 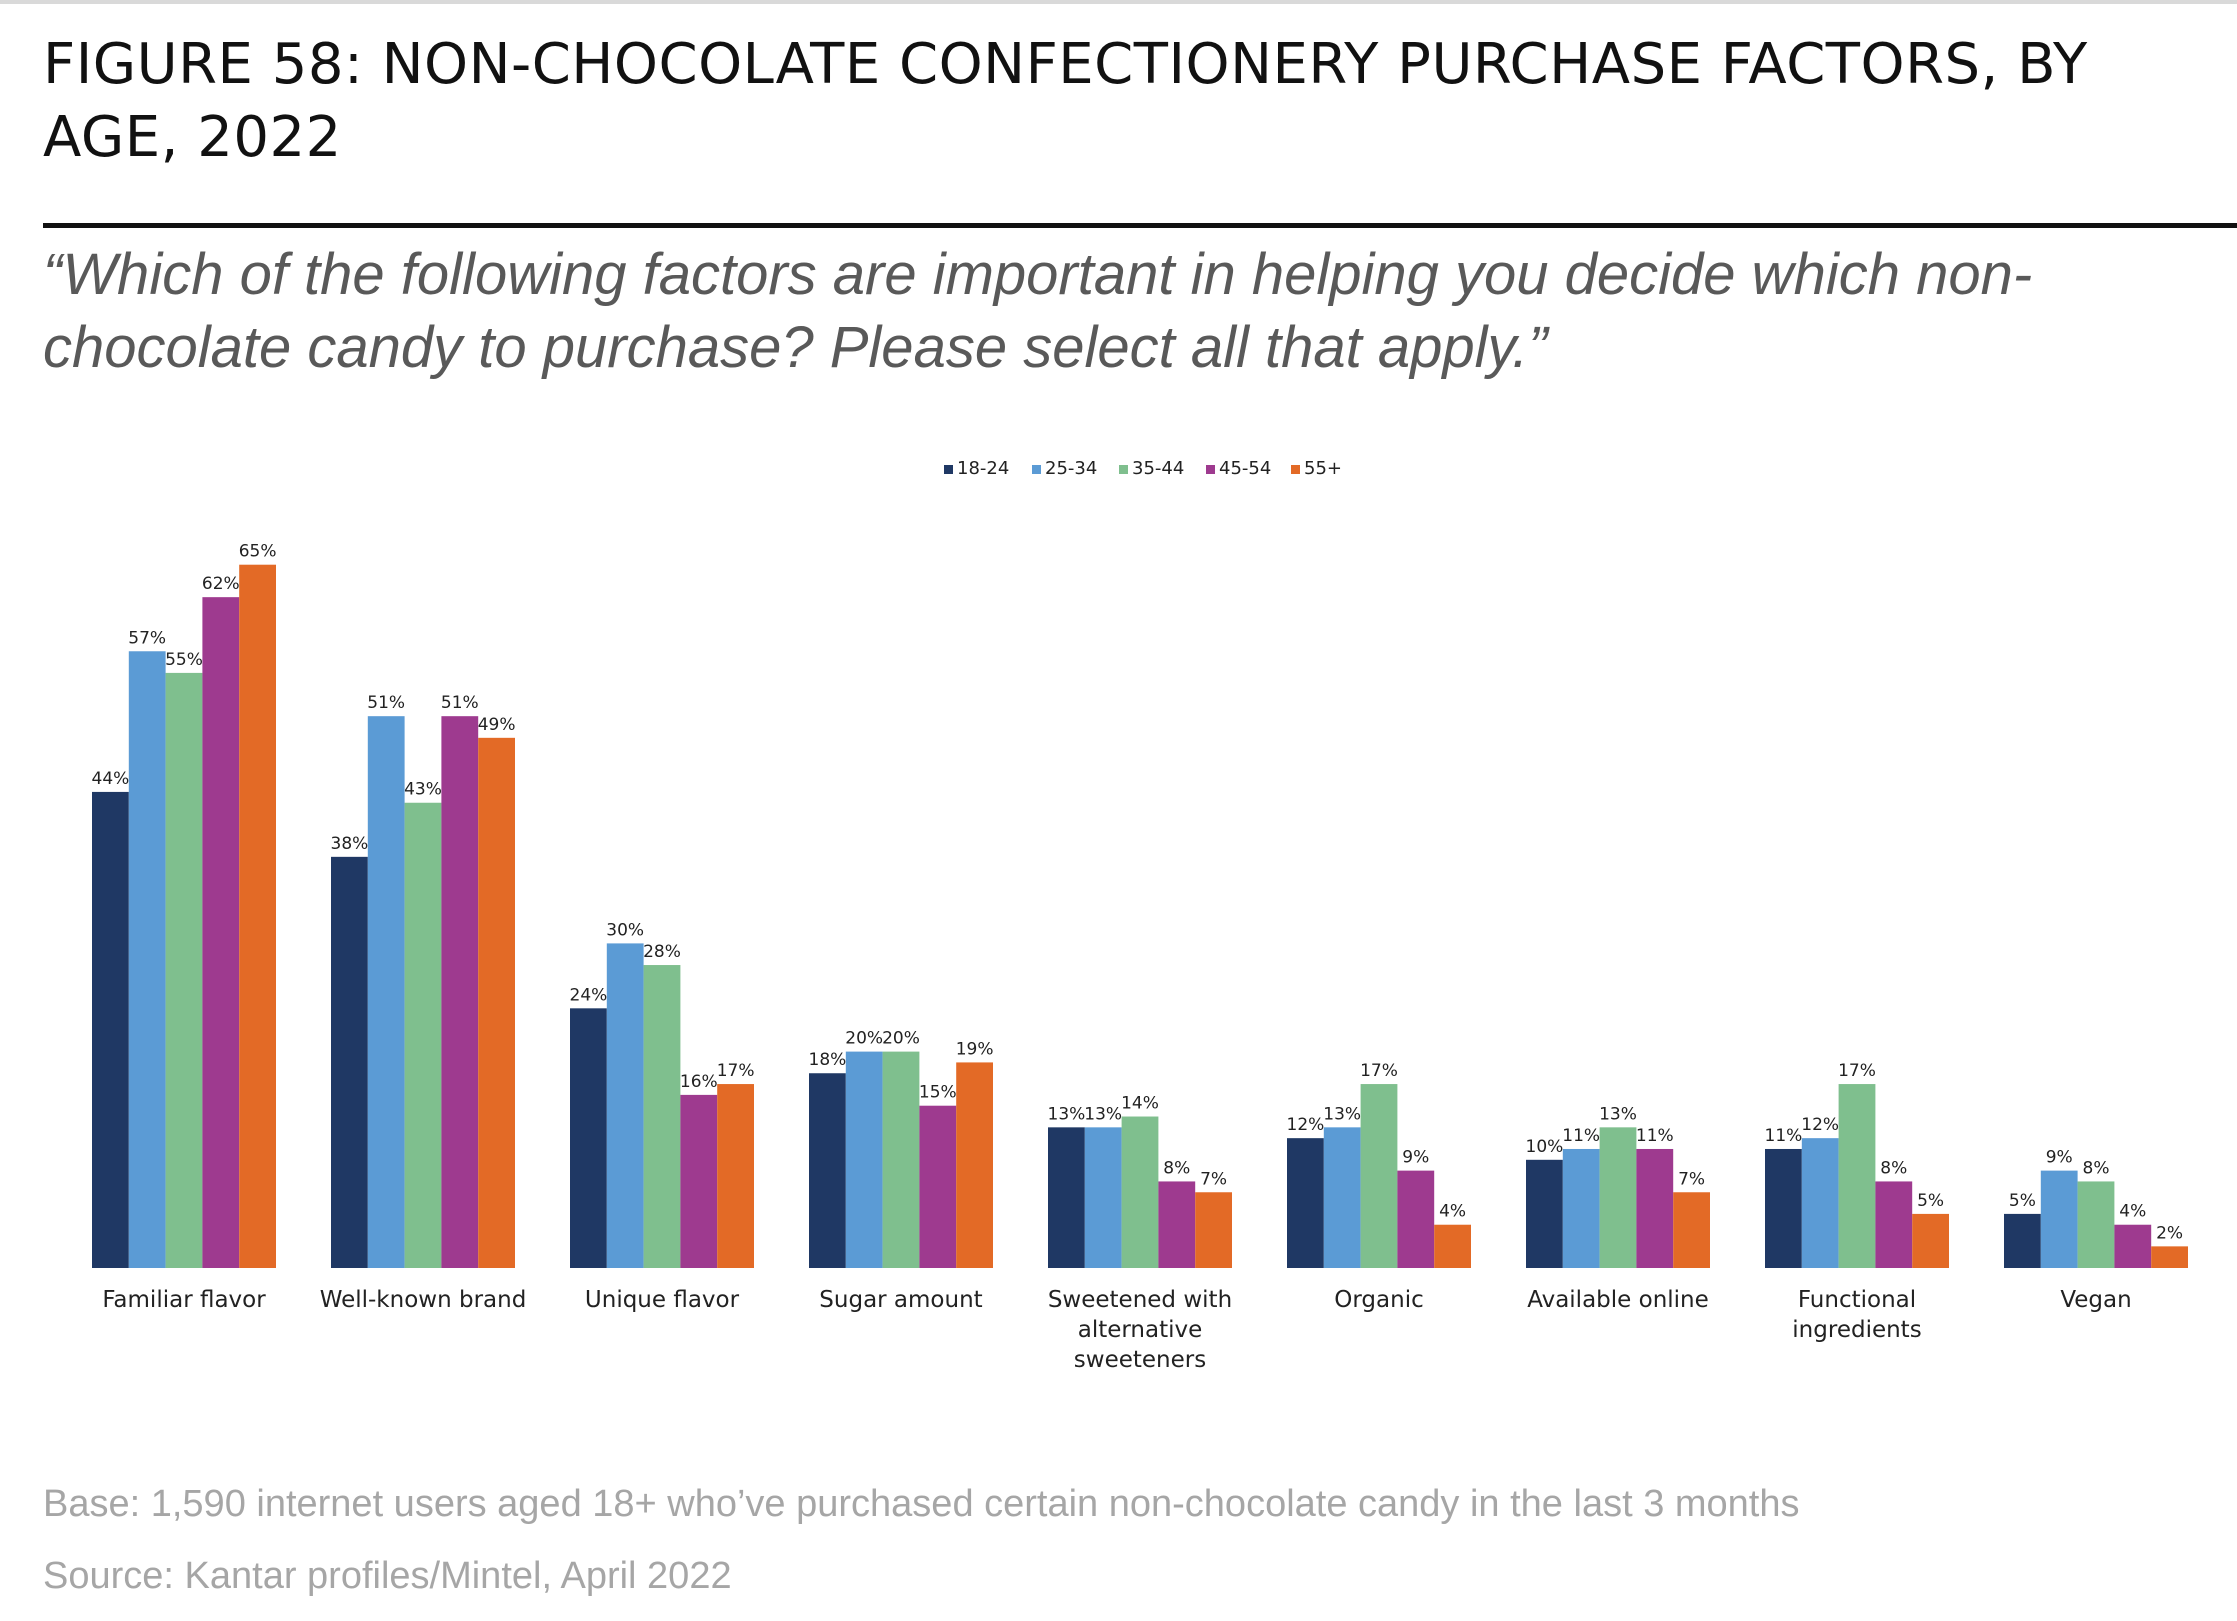 What do you see at coordinates (1323, 468) in the screenshot?
I see `legend-label-55+: 55+` at bounding box center [1323, 468].